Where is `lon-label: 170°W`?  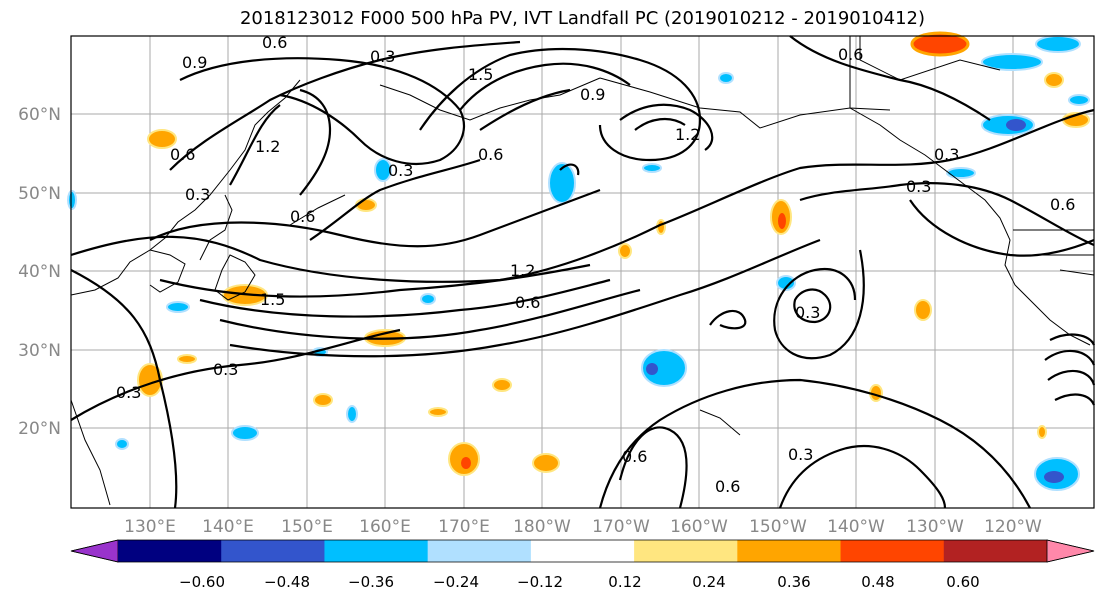 lon-label: 170°W is located at coordinates (621, 527).